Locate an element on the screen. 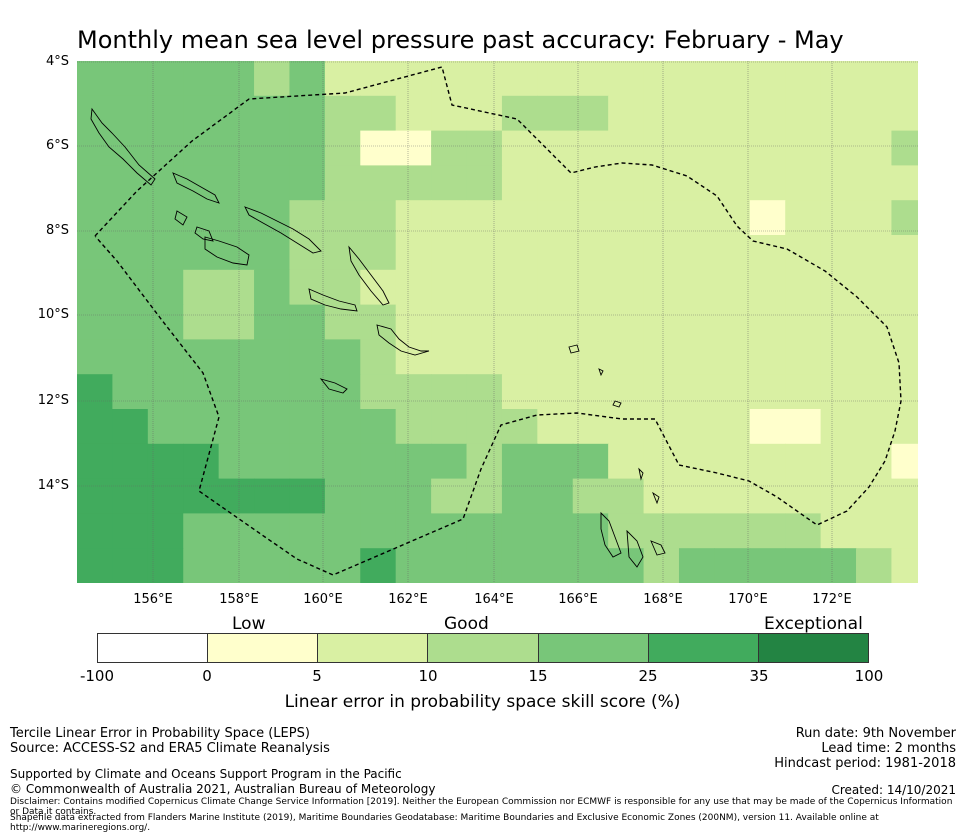  island-makira is located at coordinates (333, 300).